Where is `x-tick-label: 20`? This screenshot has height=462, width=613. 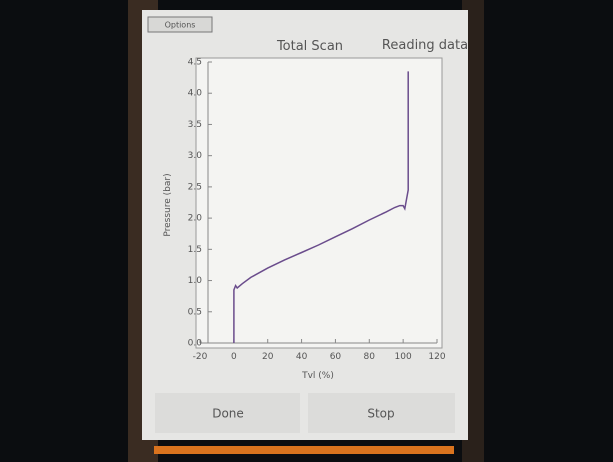 x-tick-label: 20 is located at coordinates (268, 357).